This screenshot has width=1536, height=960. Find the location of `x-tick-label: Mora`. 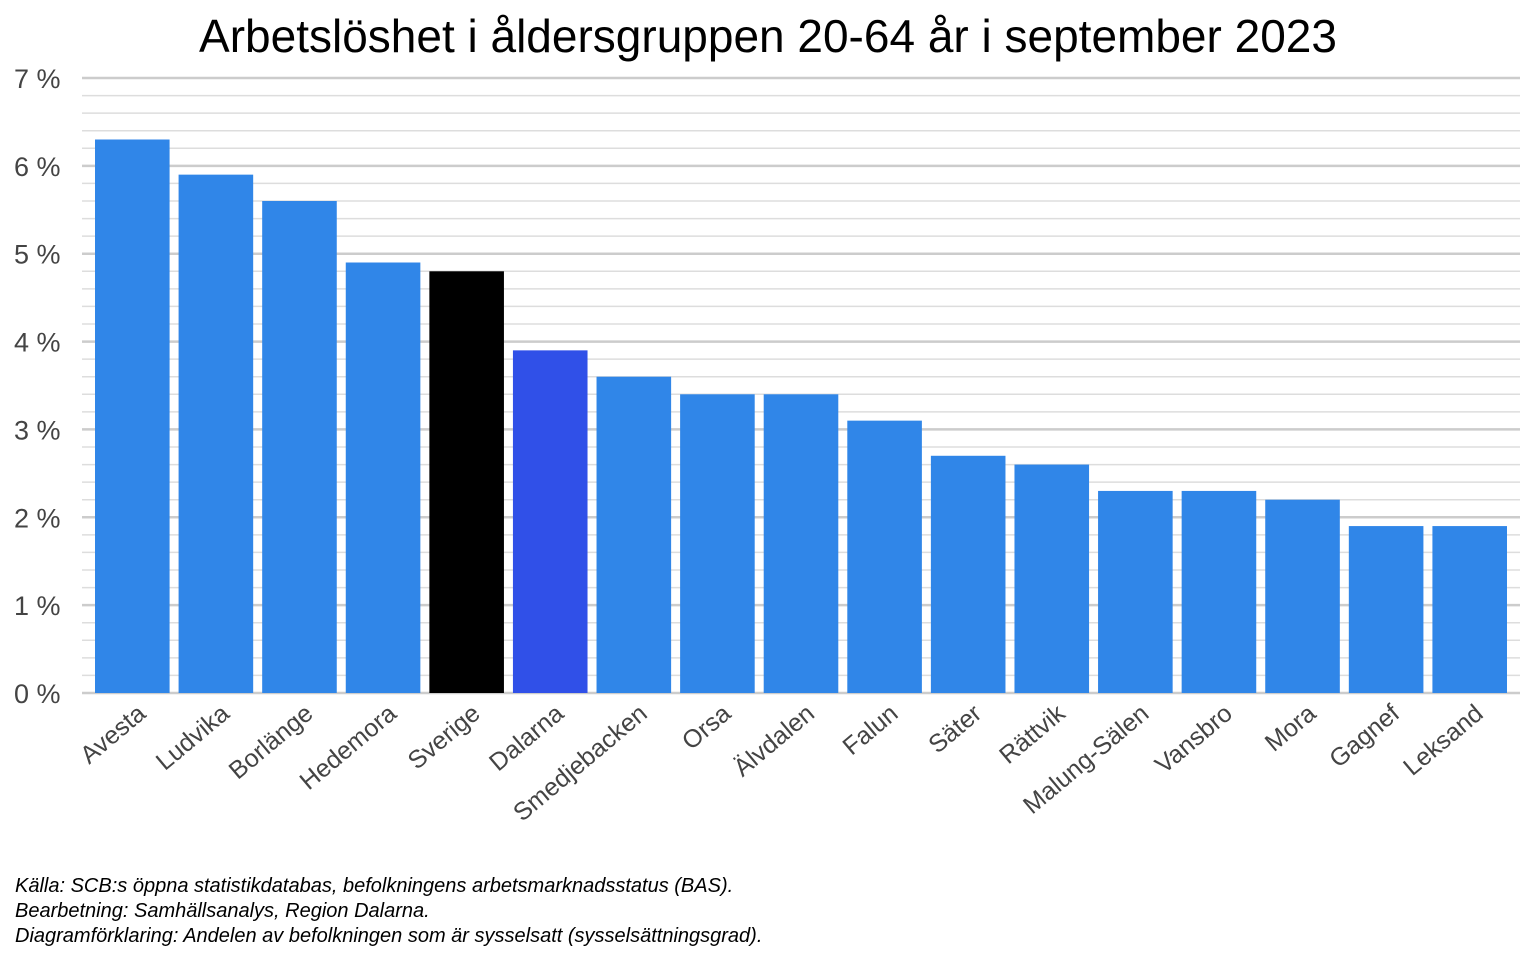

x-tick-label: Mora is located at coordinates (1291, 728).